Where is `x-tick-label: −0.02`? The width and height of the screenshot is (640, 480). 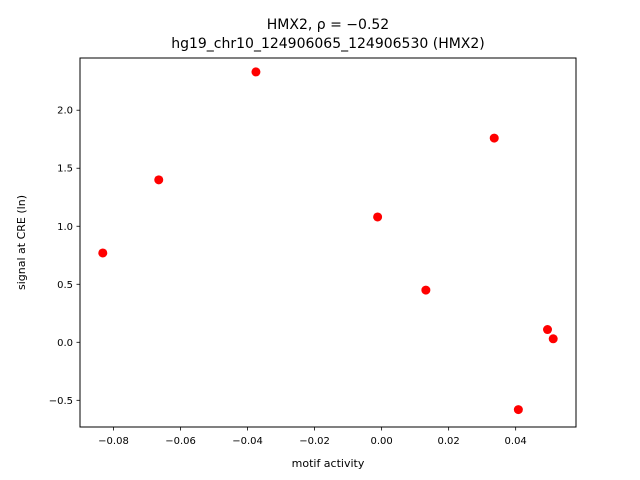
x-tick-label: −0.02 is located at coordinates (314, 441).